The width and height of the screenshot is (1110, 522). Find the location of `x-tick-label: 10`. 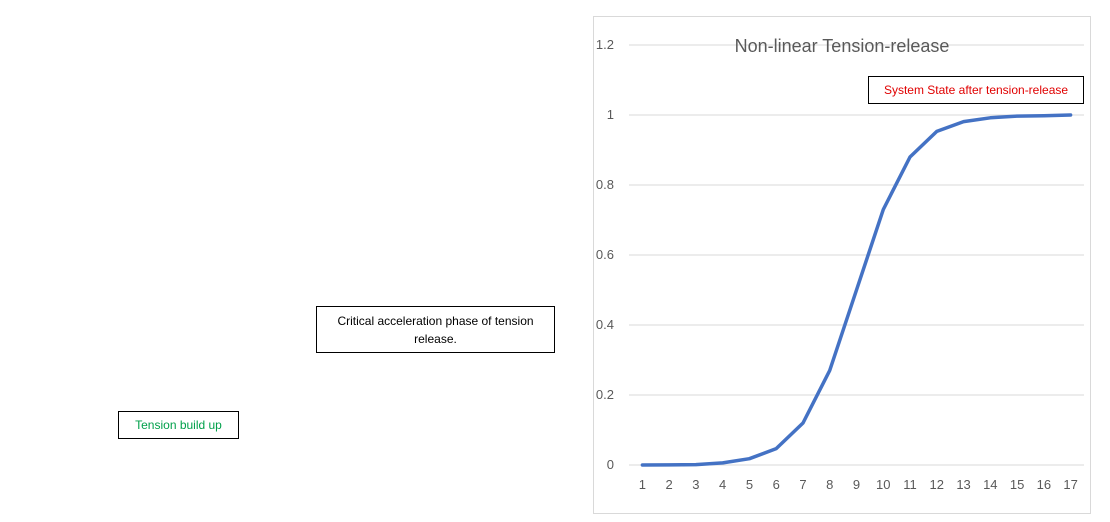

x-tick-label: 10 is located at coordinates (883, 484).